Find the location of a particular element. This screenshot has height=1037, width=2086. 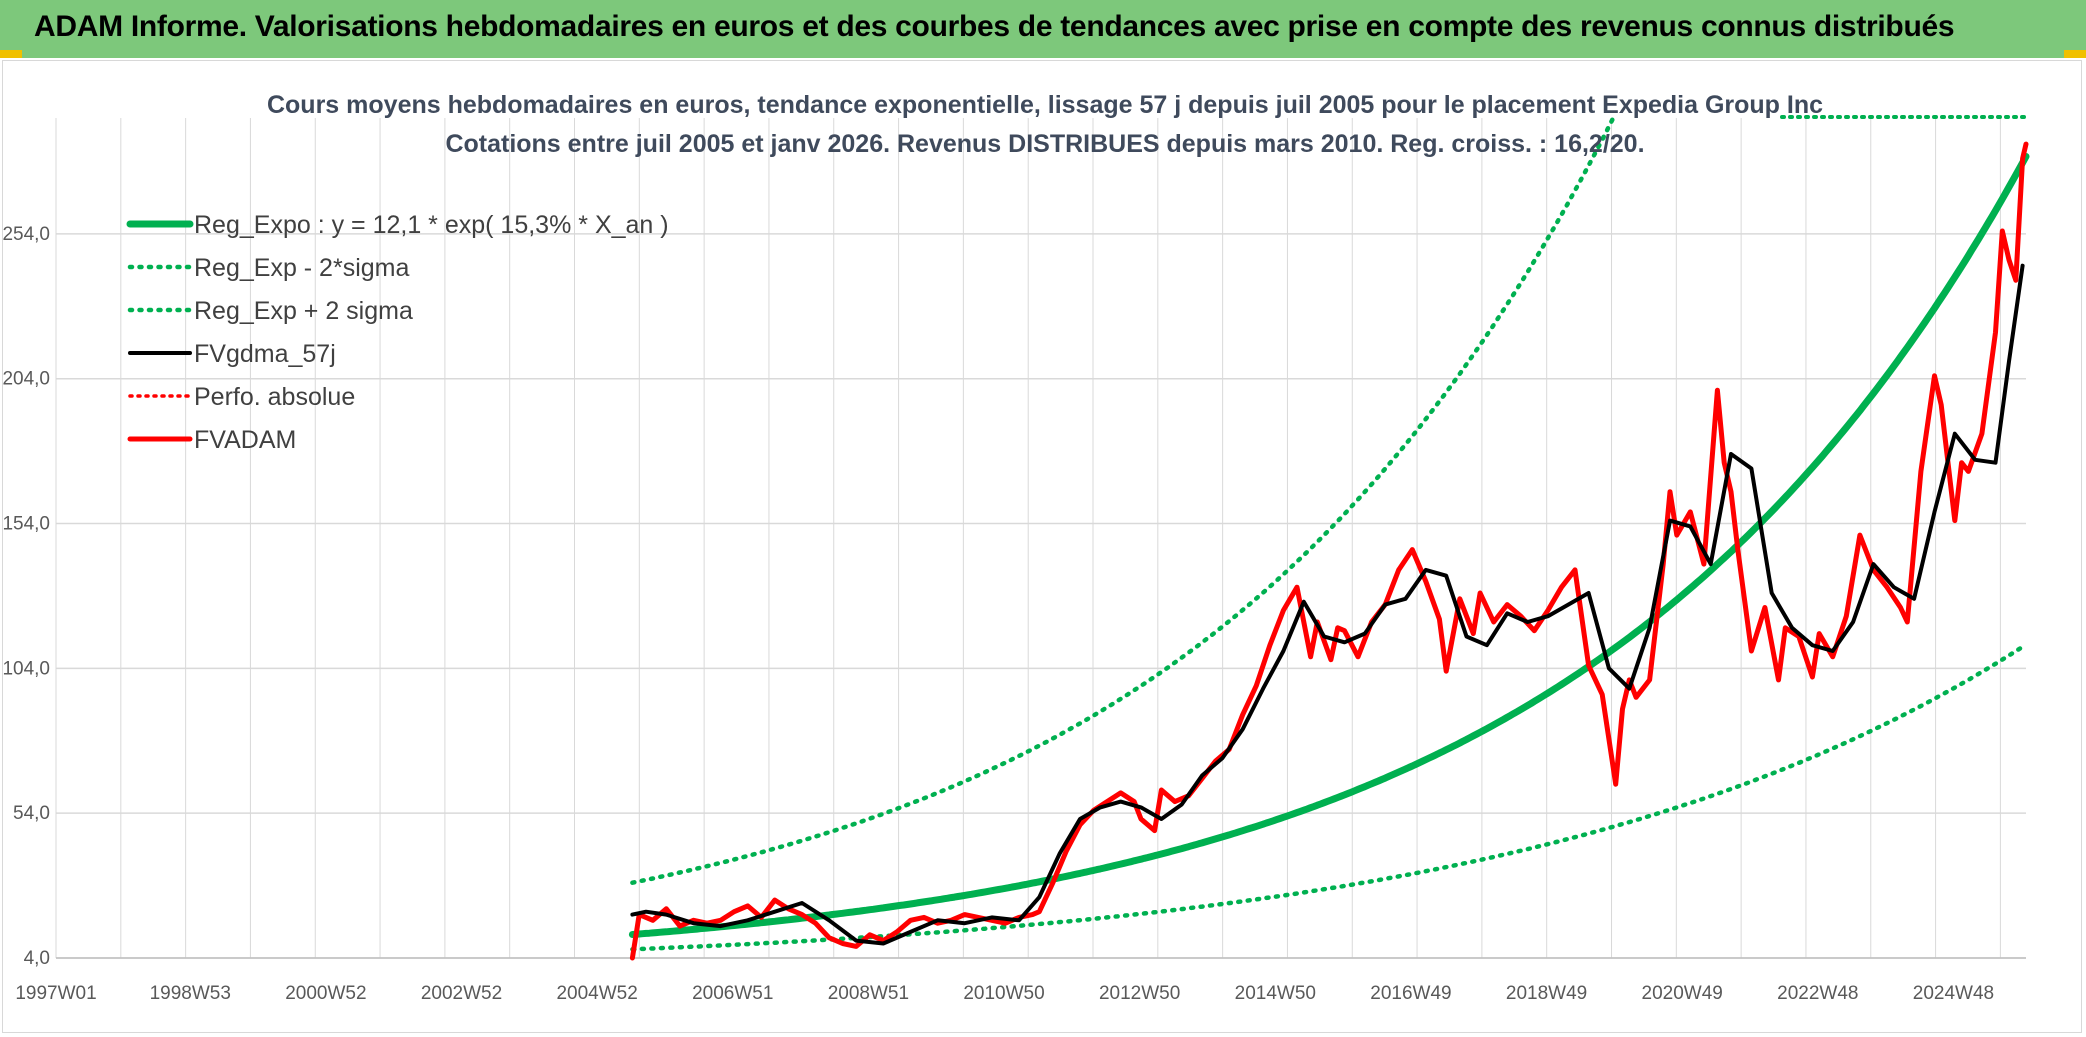

x-tick-label: 2006W51 is located at coordinates (732, 993).